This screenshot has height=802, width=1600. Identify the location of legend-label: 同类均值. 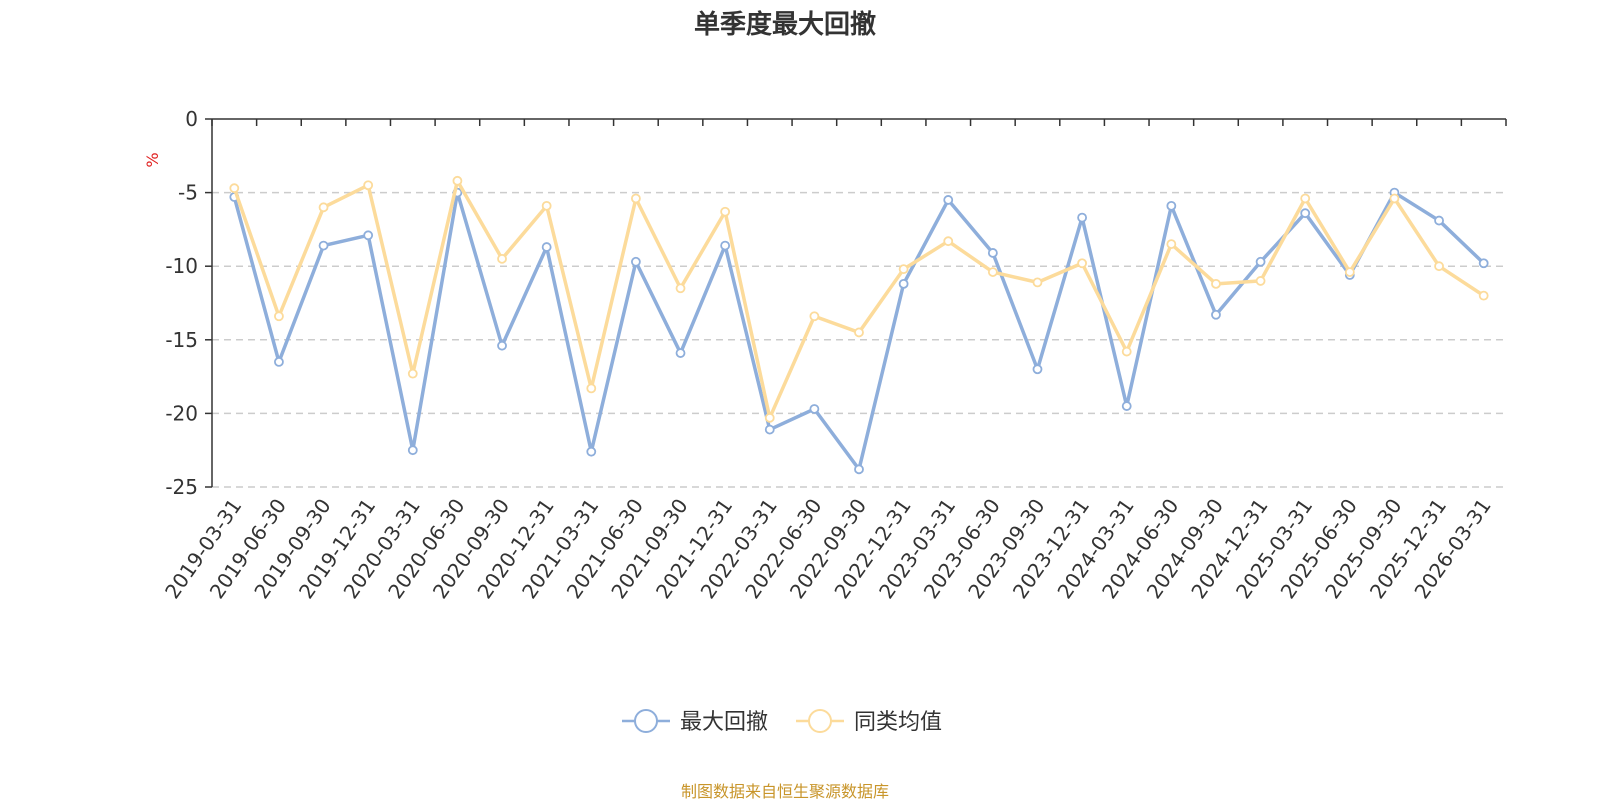
(898, 722).